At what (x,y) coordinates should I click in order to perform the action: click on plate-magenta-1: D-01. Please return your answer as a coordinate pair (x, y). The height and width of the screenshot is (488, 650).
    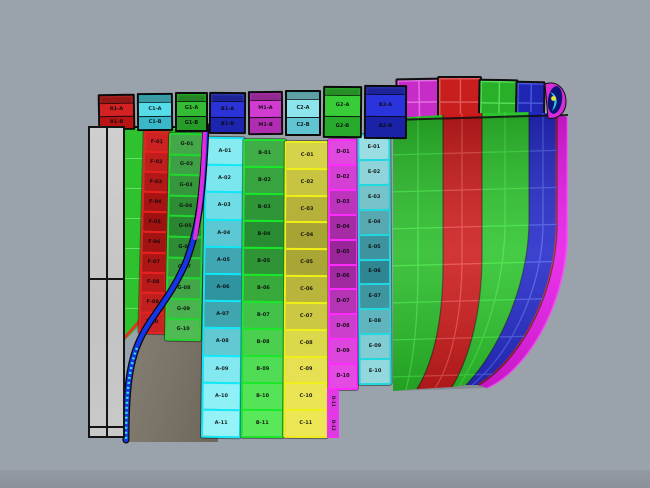
    Looking at the image, I should click on (343, 152).